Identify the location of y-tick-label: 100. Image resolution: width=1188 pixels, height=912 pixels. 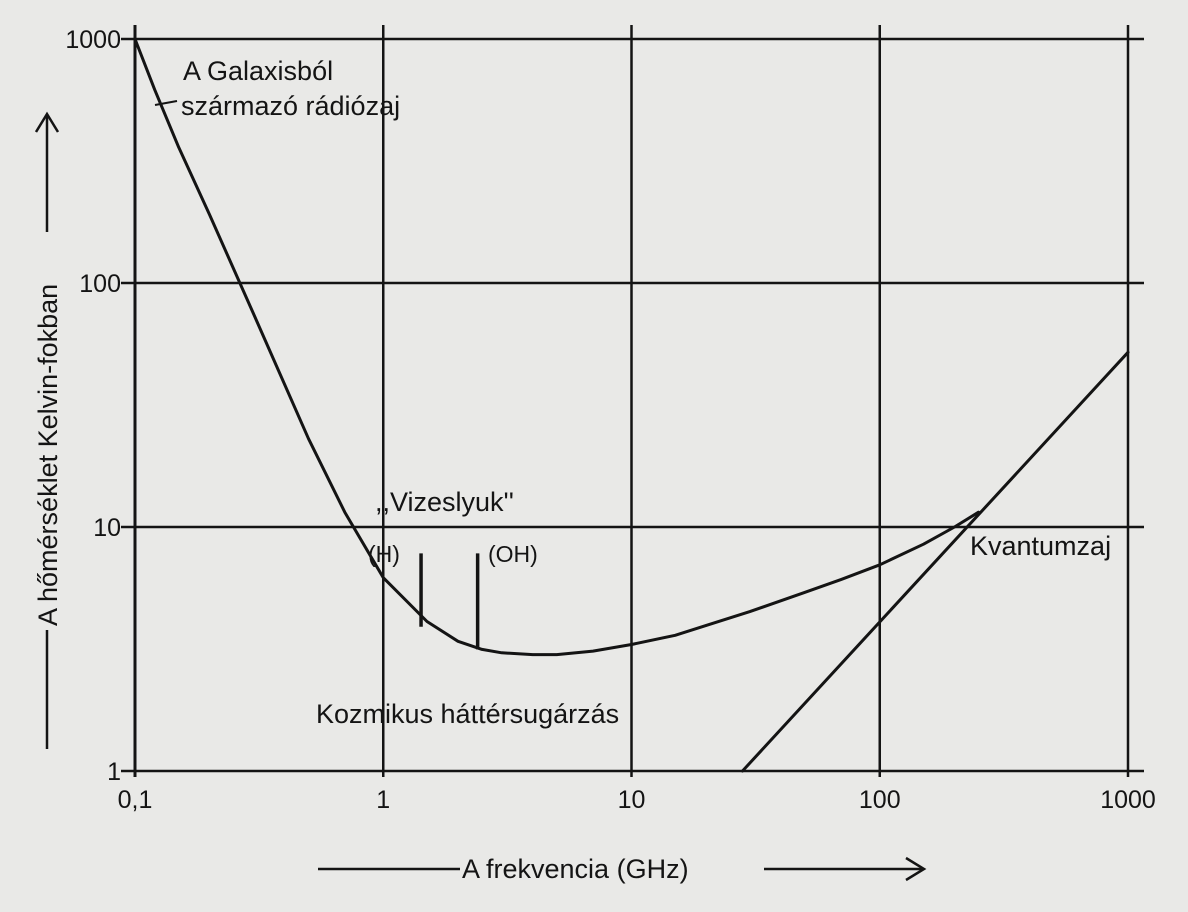
(100, 284).